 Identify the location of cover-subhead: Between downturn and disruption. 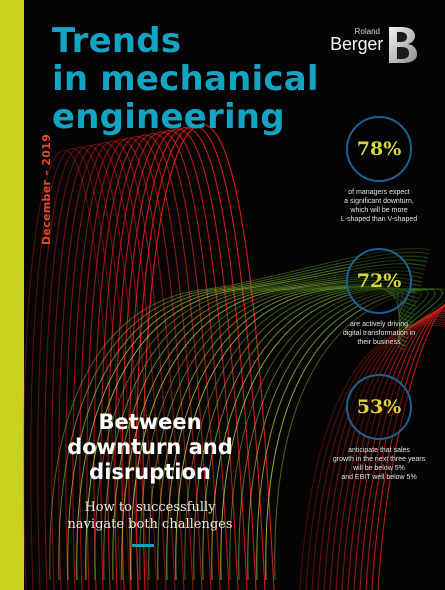
(150, 447).